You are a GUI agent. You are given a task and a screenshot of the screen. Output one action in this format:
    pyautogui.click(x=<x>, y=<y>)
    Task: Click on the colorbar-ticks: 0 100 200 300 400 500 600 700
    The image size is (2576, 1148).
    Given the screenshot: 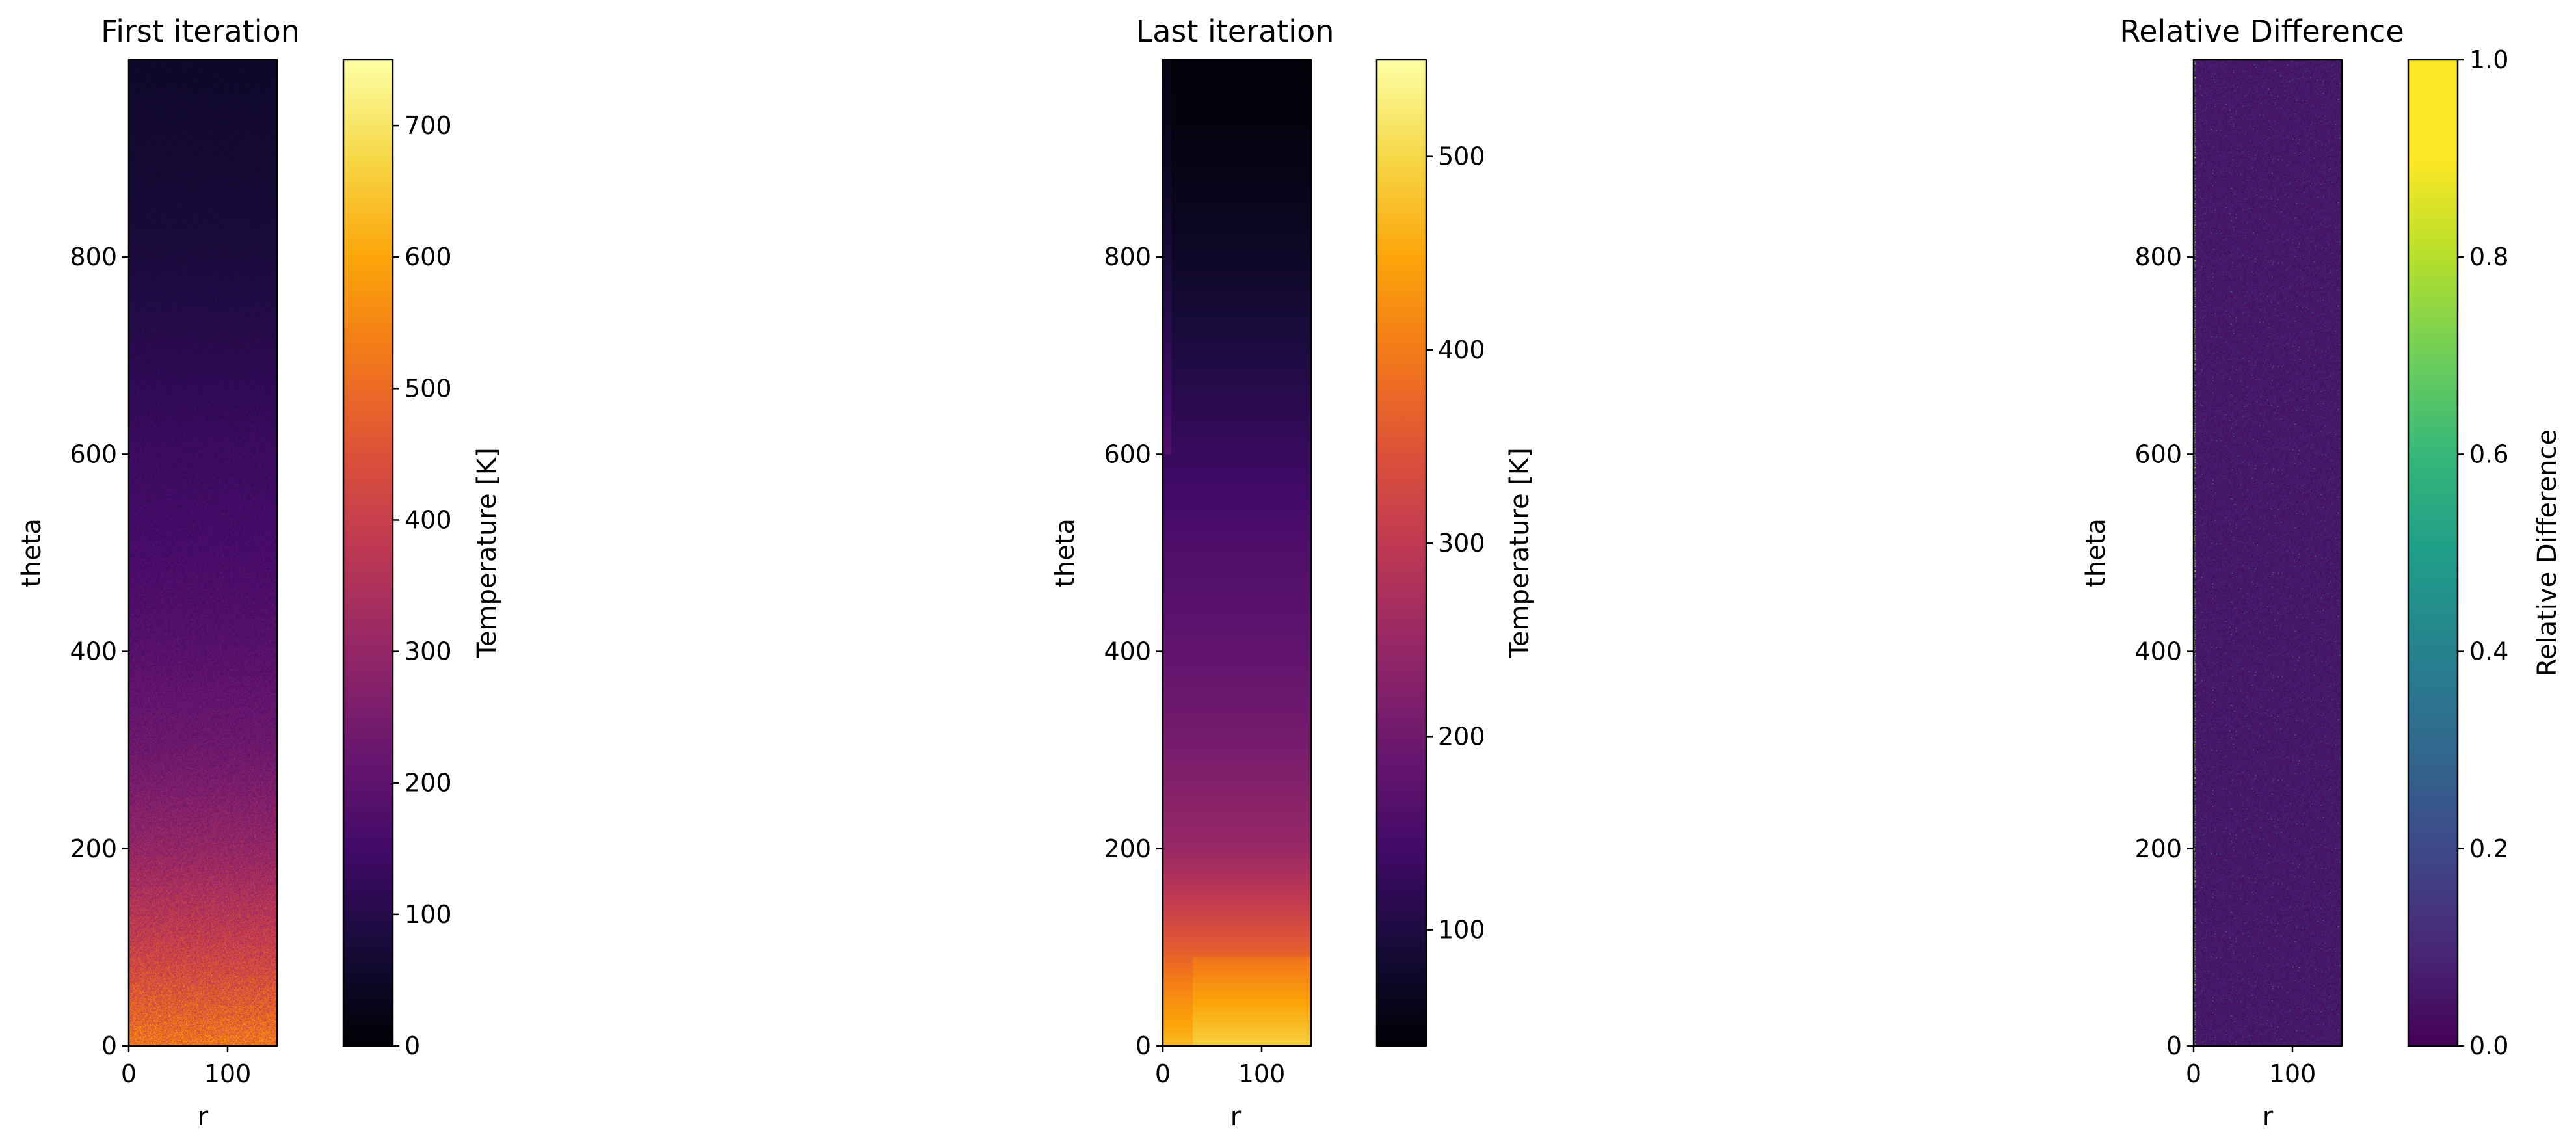 What is the action you would take?
    pyautogui.click(x=422, y=585)
    